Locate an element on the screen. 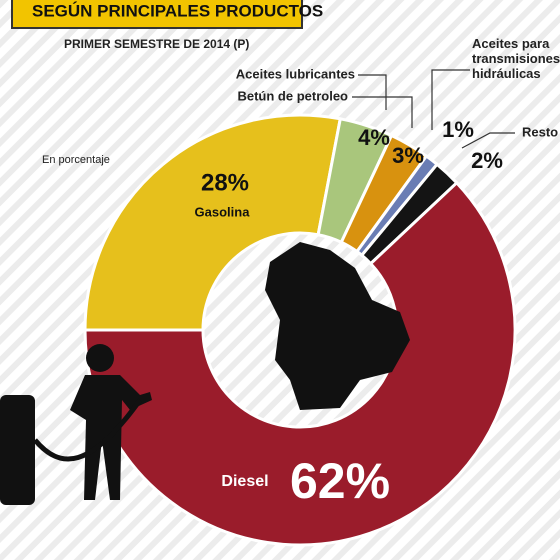  category-label: Gasolina is located at coordinates (223, 211).